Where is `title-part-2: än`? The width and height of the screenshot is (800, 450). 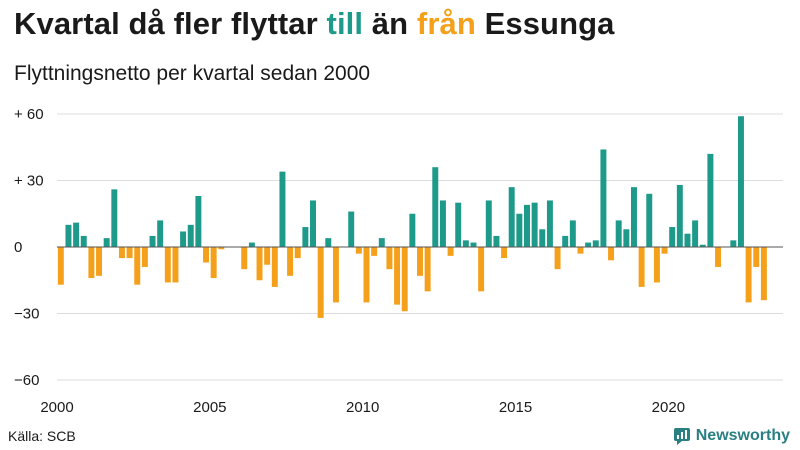 title-part-2: än is located at coordinates (390, 23).